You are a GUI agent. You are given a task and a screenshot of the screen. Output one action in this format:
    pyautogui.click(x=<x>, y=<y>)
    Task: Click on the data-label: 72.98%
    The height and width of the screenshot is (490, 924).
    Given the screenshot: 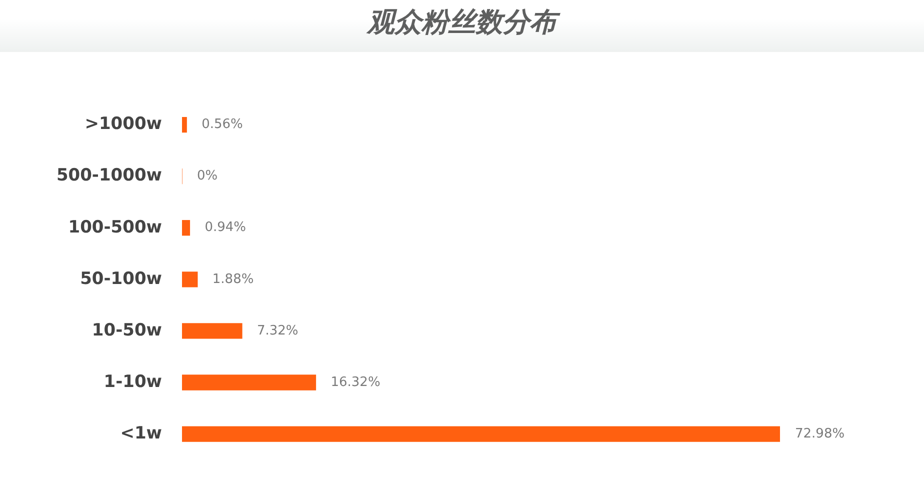 What is the action you would take?
    pyautogui.click(x=820, y=434)
    